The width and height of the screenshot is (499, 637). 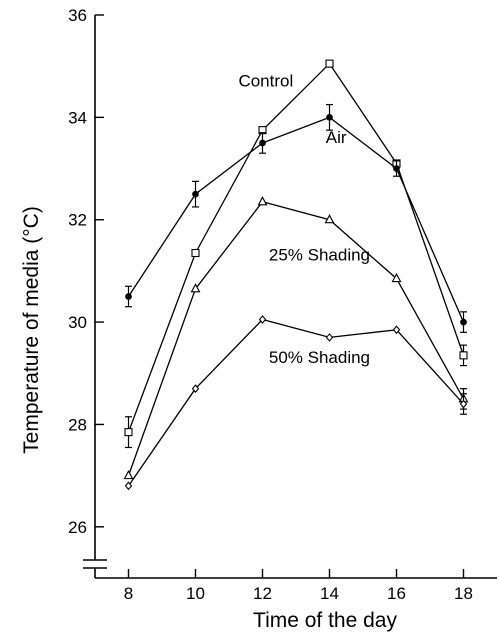 I want to click on x-axis-title: Time of the day, so click(x=325, y=620).